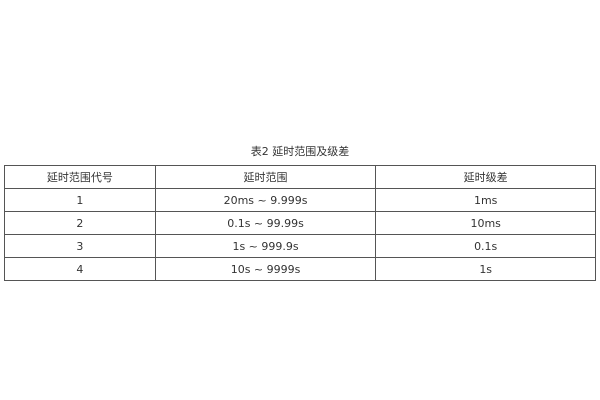 This screenshot has width=600, height=400. I want to click on table-cell: 0.1s ~ 99.99s, so click(265, 223).